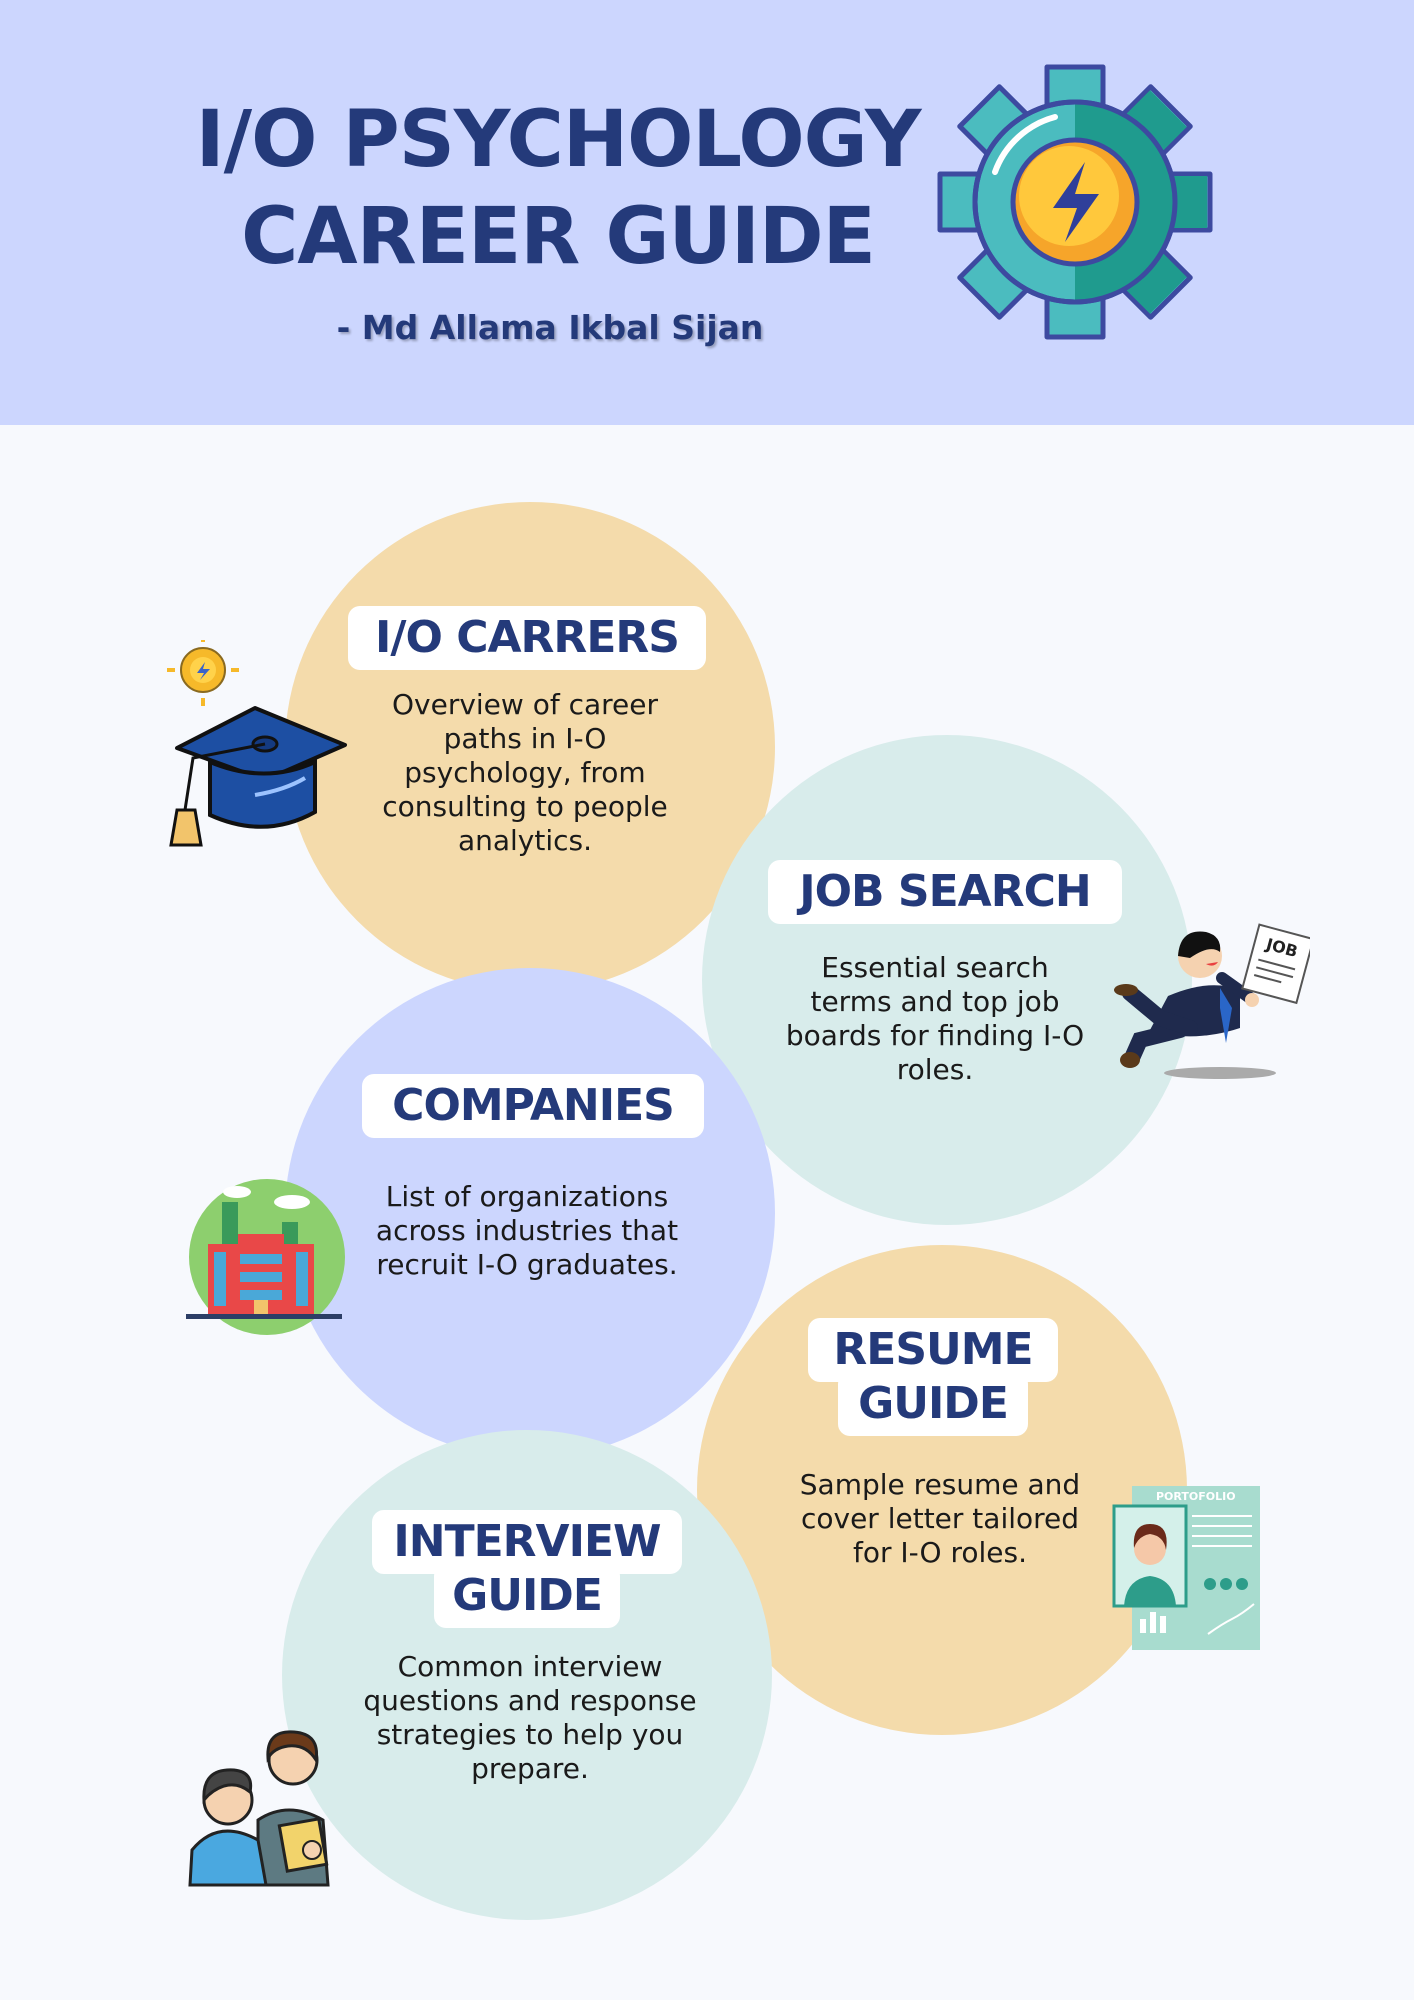 The width and height of the screenshot is (1414, 2000). What do you see at coordinates (527, 1596) in the screenshot?
I see `interview-title-line2: GUIDE` at bounding box center [527, 1596].